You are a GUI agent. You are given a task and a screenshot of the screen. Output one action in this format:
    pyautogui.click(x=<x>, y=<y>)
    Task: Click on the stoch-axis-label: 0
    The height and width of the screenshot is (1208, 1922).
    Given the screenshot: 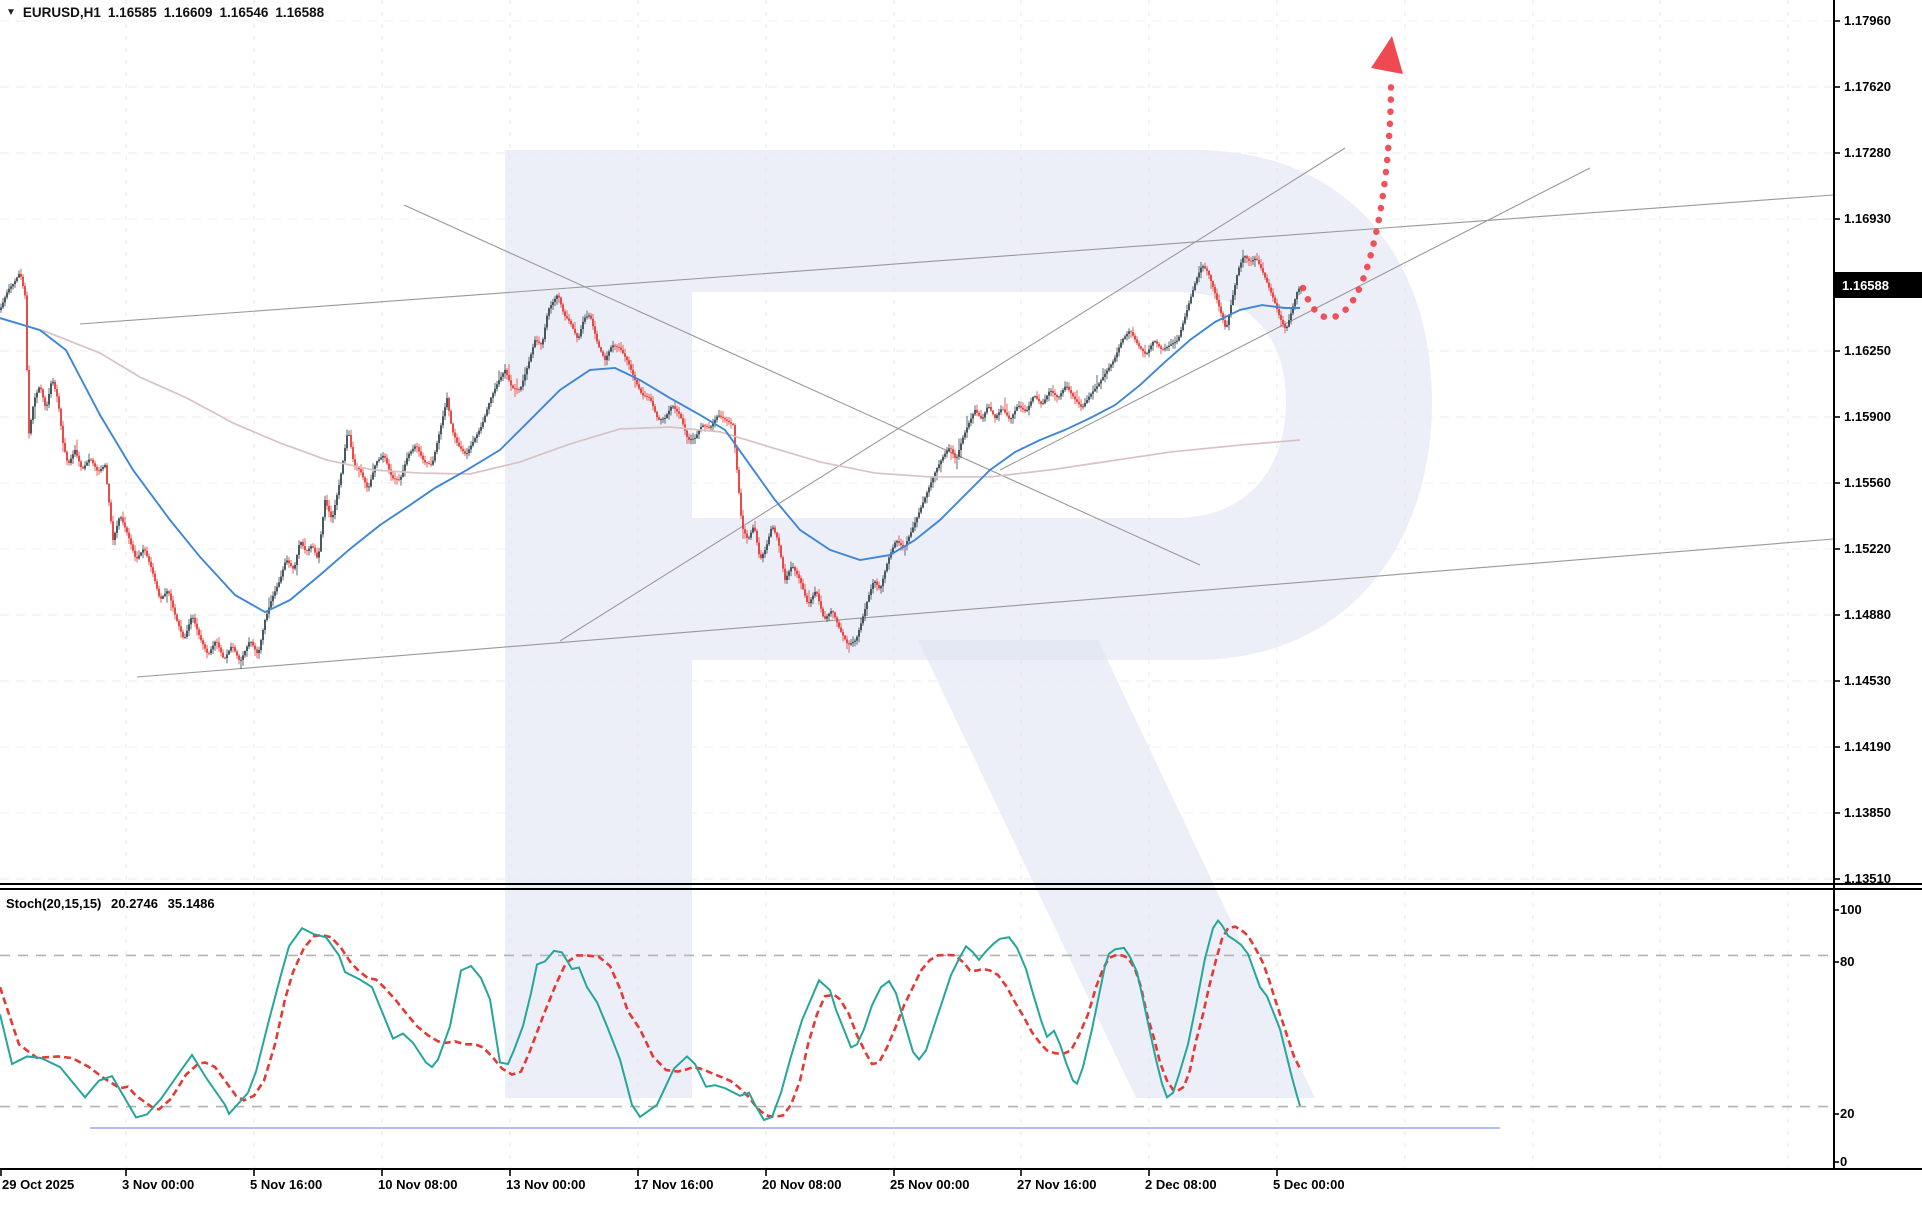 What is the action you would take?
    pyautogui.click(x=1844, y=1161)
    